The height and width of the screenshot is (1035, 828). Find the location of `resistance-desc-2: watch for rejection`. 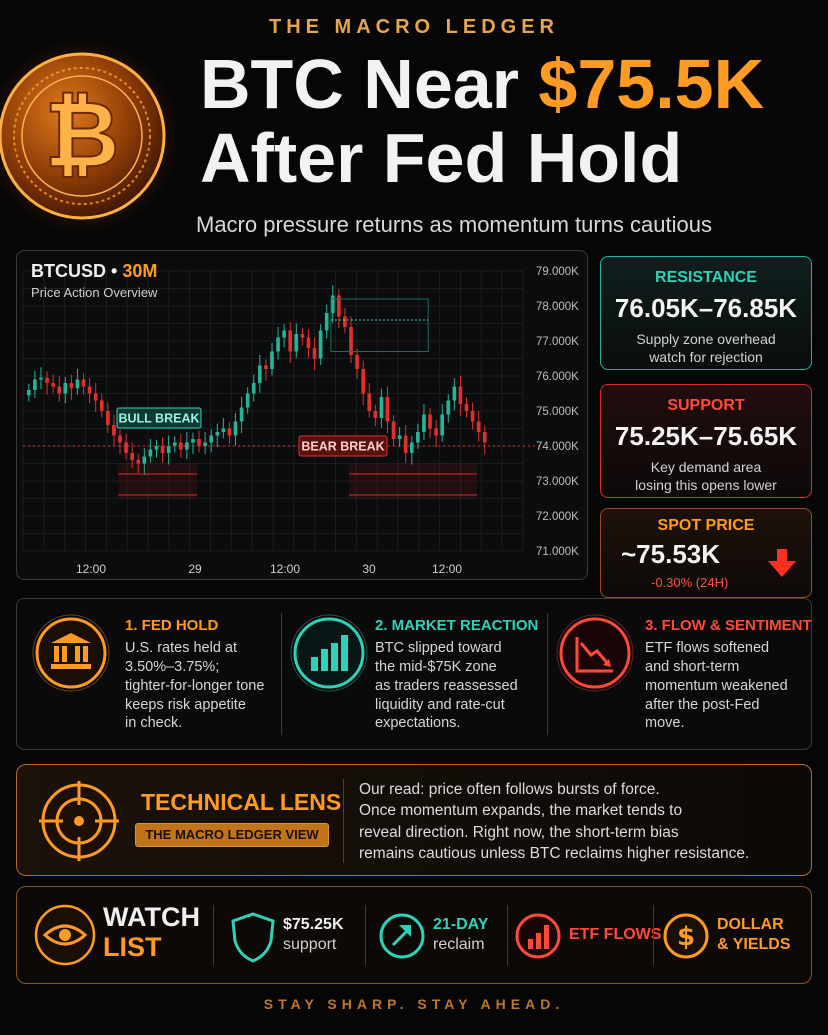

resistance-desc-2: watch for rejection is located at coordinates (706, 357).